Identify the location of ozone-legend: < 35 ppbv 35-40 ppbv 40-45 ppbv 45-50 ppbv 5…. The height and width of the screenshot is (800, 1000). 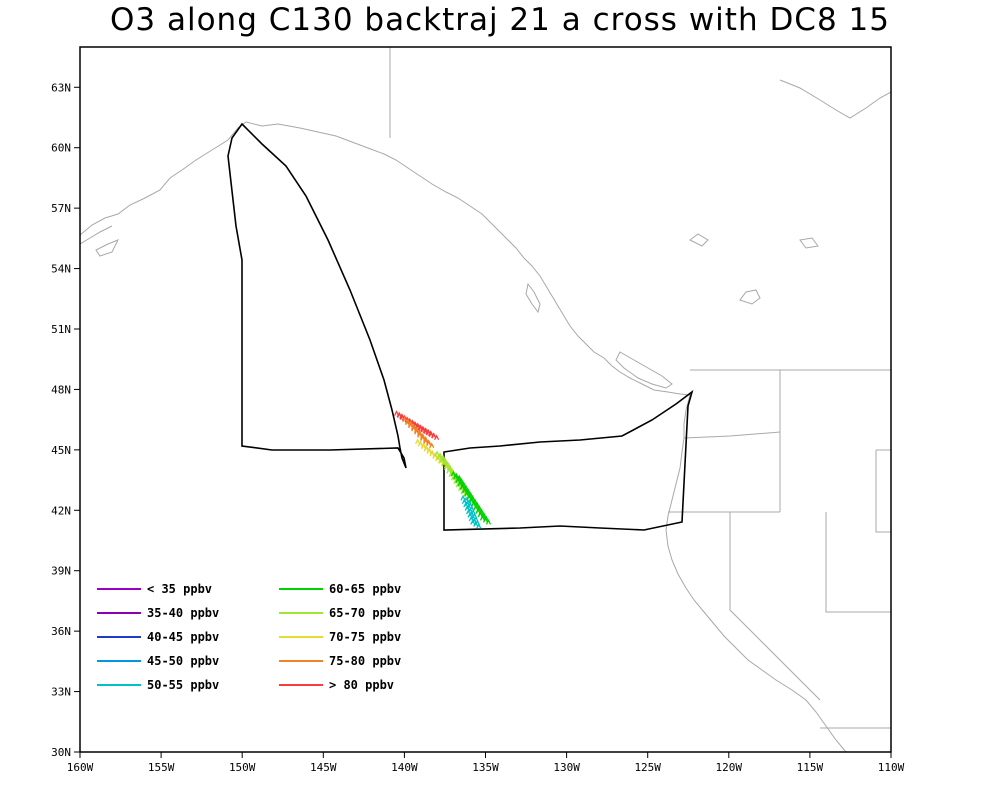
(249, 637).